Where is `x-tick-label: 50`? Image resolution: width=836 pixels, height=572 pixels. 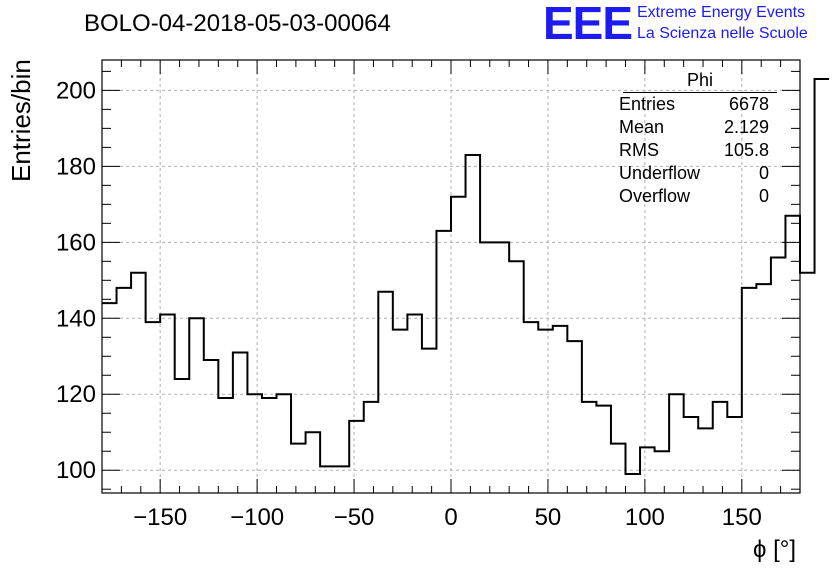 x-tick-label: 50 is located at coordinates (548, 517).